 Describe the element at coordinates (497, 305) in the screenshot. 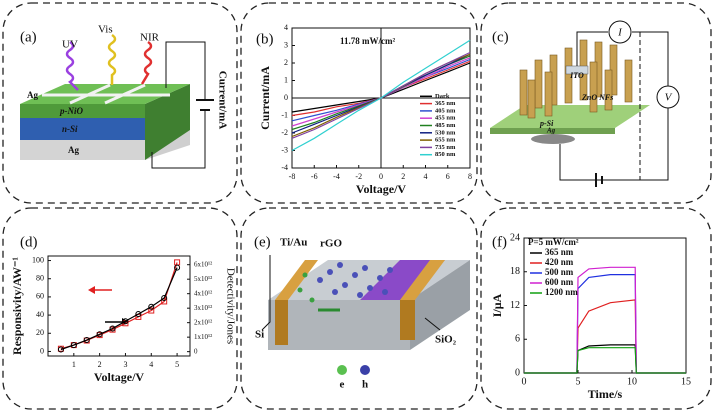

I see `y-axis-label: I/μA` at that location.